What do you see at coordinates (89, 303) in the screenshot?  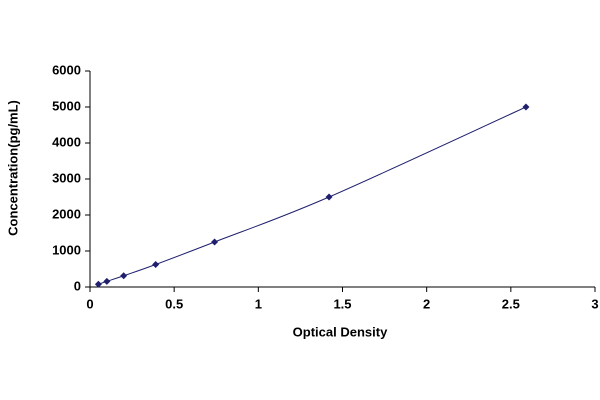 I see `x-tick-label: 0` at bounding box center [89, 303].